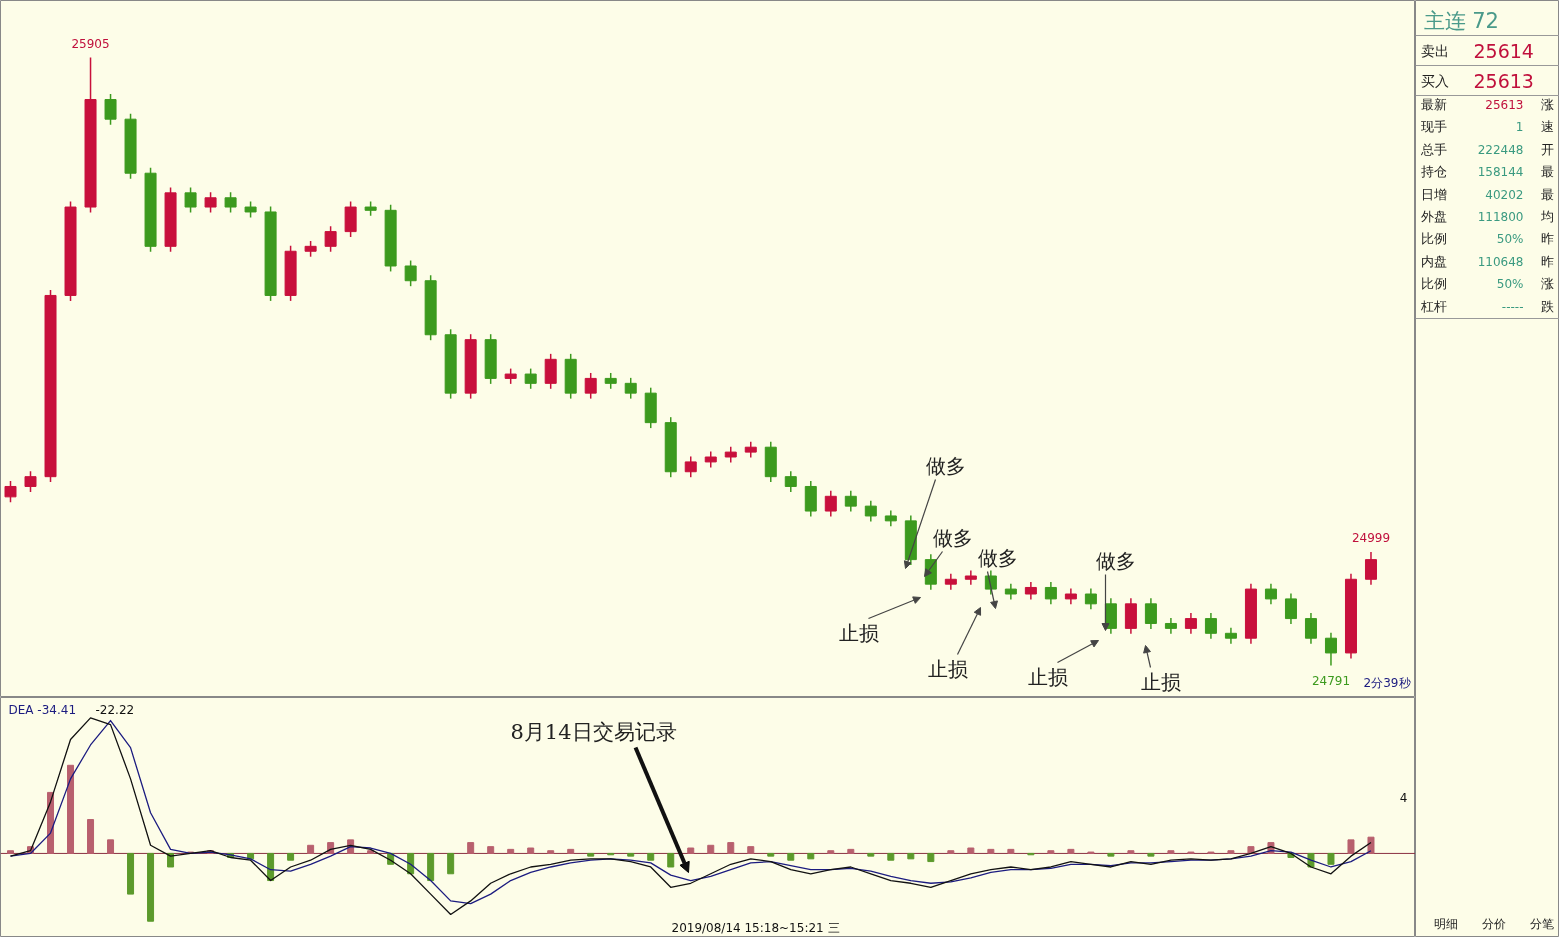 The height and width of the screenshot is (942, 1559). What do you see at coordinates (1547, 149) in the screenshot?
I see `text: 开` at bounding box center [1547, 149].